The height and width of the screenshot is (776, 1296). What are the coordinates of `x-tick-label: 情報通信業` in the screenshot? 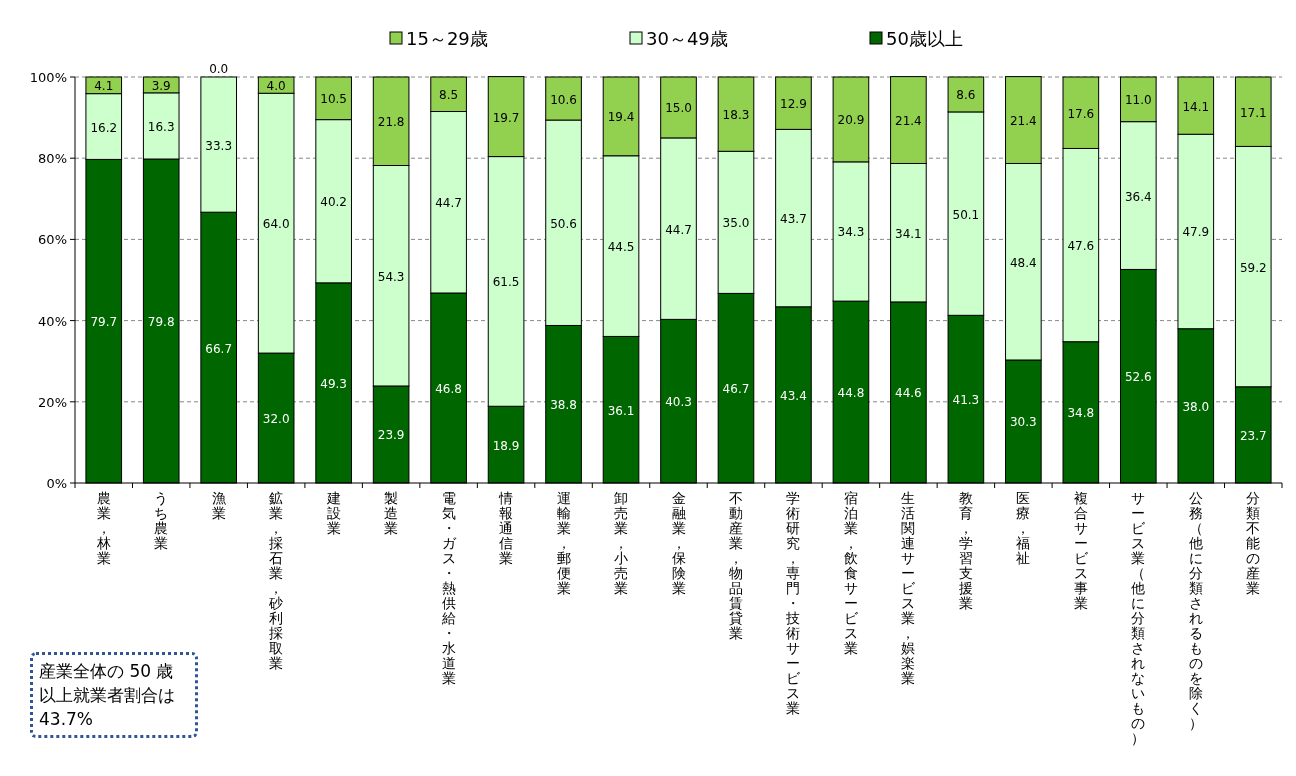 It's located at (506, 528).